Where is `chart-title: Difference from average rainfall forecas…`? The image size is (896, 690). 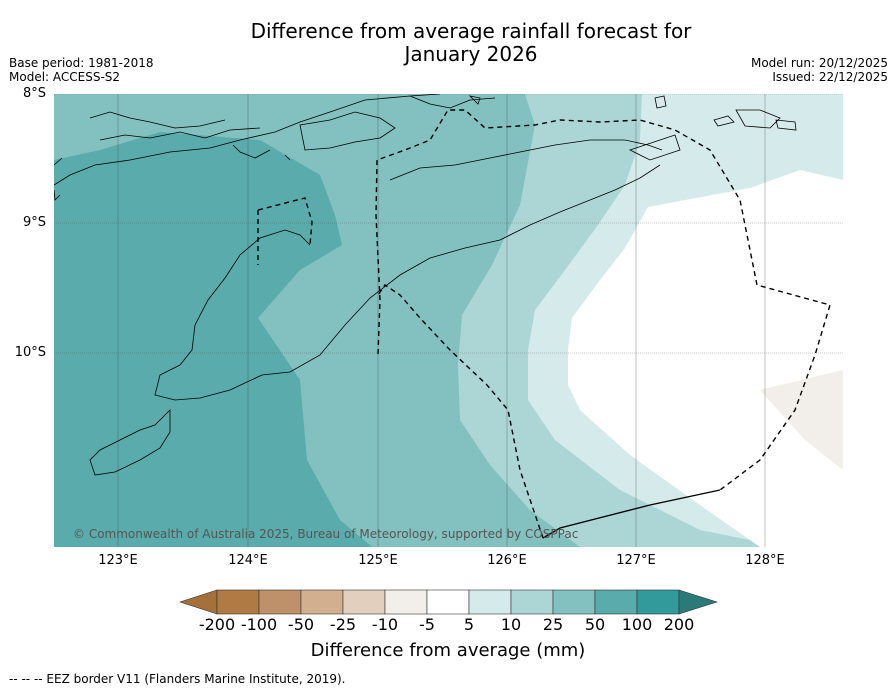
chart-title: Difference from average rainfall forecas… is located at coordinates (471, 42).